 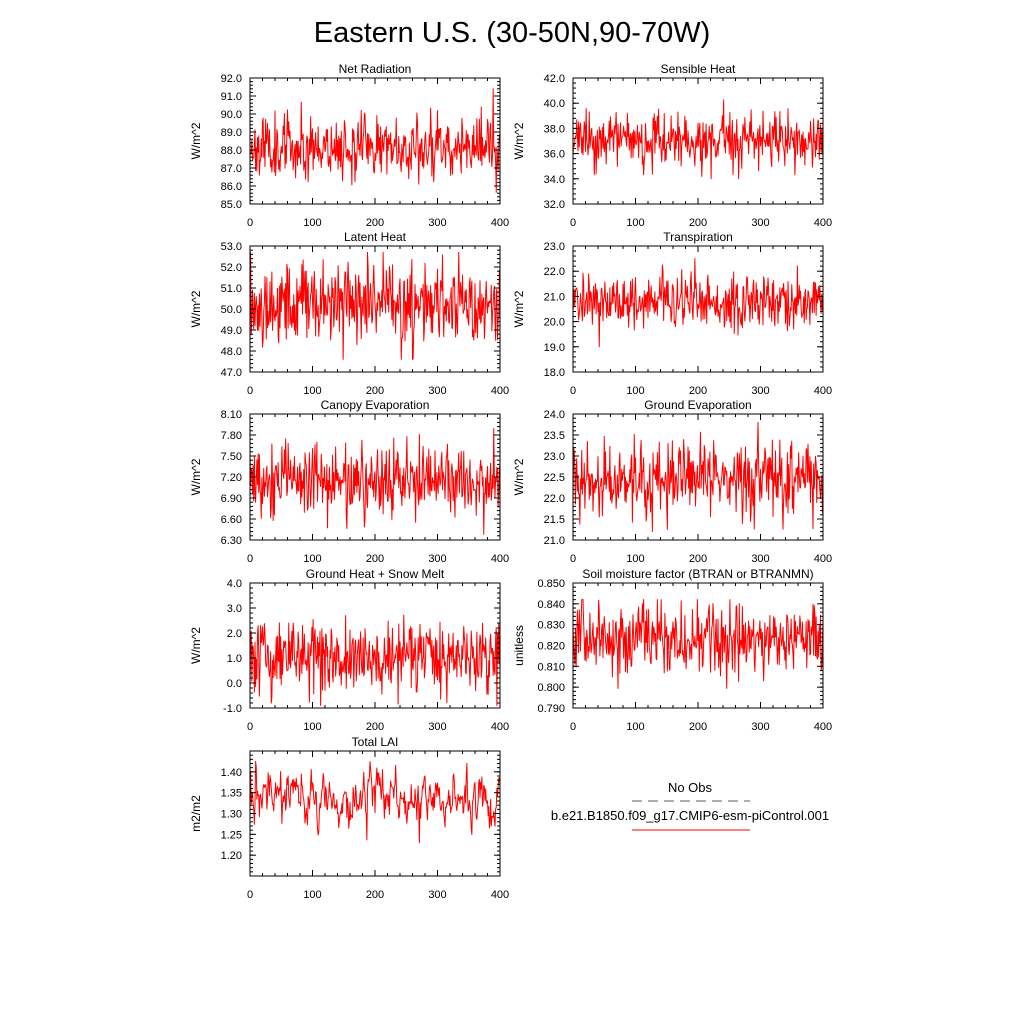 I want to click on y-tick-label: 0.840, so click(x=551, y=605).